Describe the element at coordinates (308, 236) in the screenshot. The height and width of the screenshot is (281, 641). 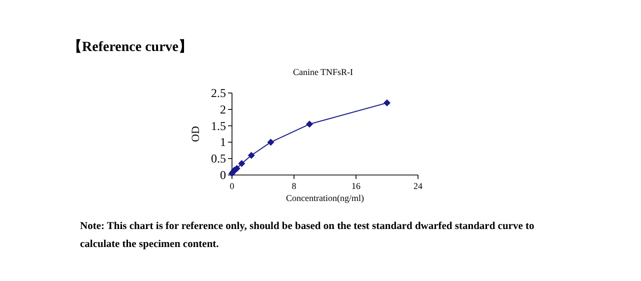
I see `text: Note: This chart is for reference only, should be based on the test standard dwarfed standard curve to calculate the specimen content.` at that location.